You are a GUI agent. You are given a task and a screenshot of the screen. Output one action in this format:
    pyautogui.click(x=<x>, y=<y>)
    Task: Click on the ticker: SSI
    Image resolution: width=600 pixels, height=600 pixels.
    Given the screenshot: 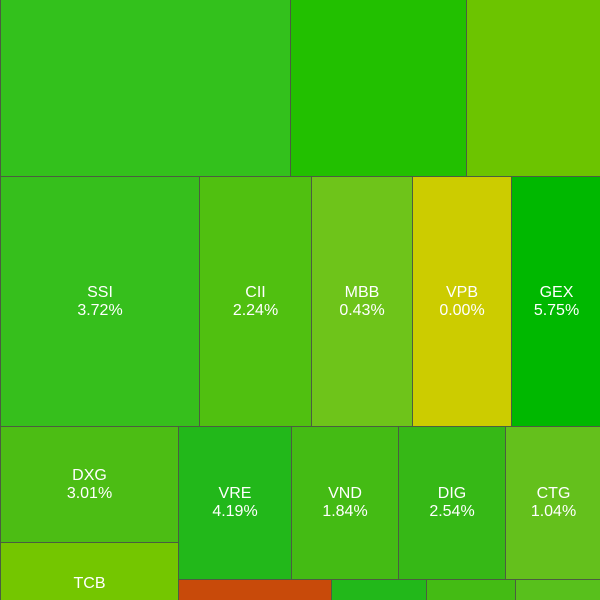 What is the action you would take?
    pyautogui.click(x=100, y=292)
    